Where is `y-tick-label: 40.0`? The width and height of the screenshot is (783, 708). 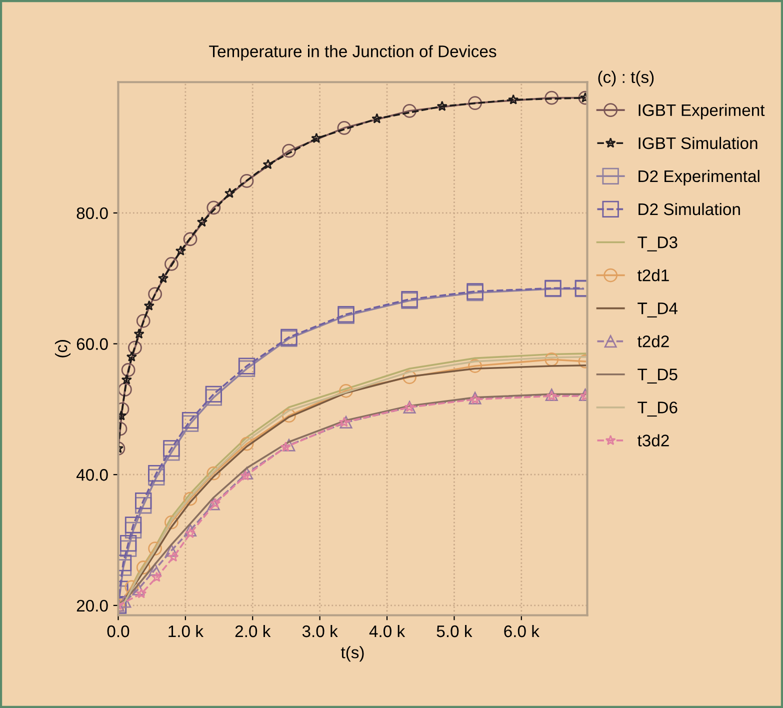
y-tick-label: 40.0 is located at coordinates (92, 475).